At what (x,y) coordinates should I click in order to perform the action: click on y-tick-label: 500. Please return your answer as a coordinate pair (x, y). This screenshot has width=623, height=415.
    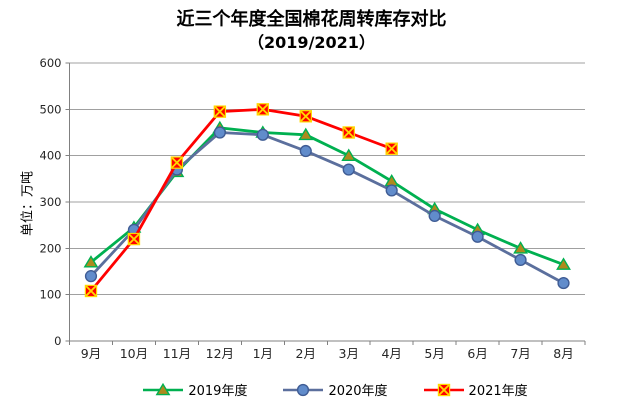
    Looking at the image, I should click on (51, 109).